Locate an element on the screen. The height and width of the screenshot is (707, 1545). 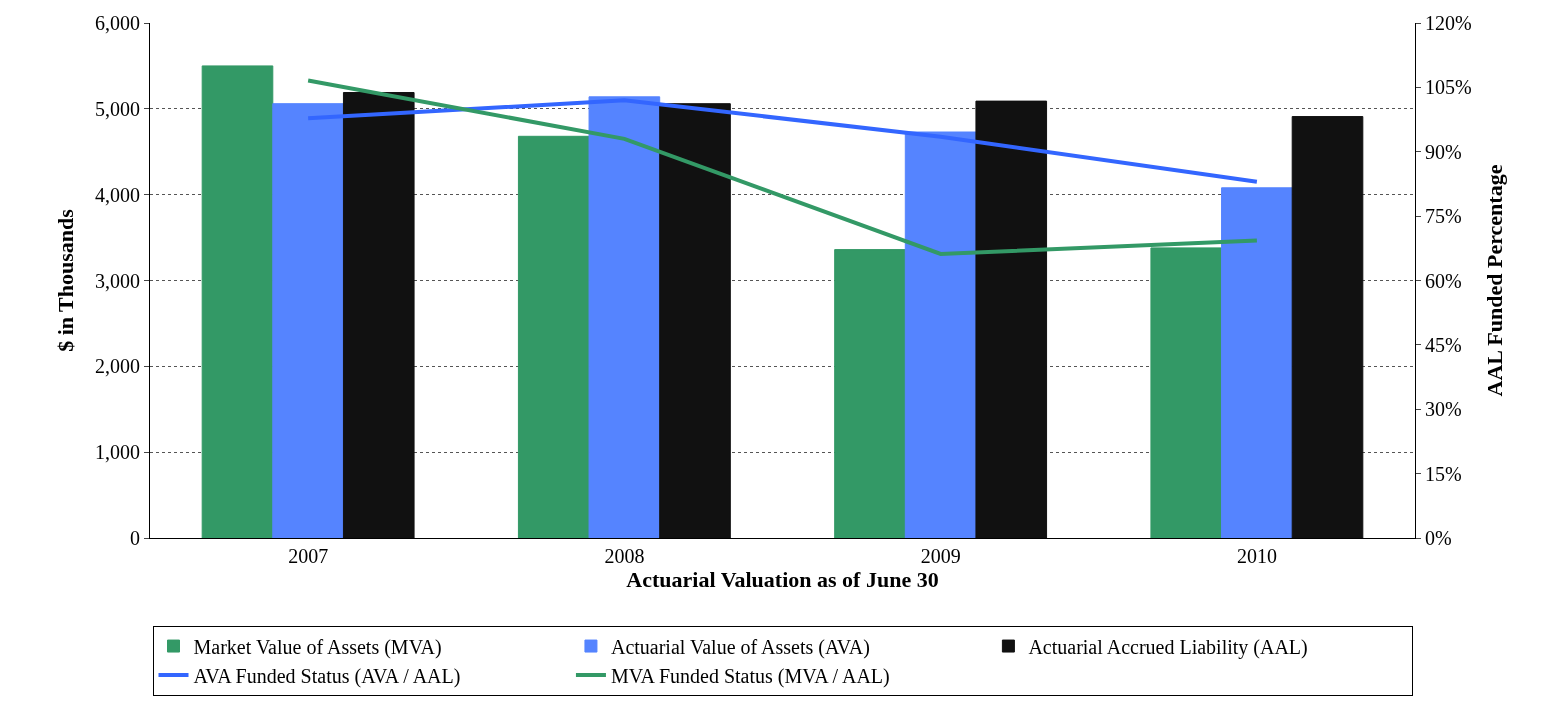
x-tick-label: 2009 is located at coordinates (940, 556).